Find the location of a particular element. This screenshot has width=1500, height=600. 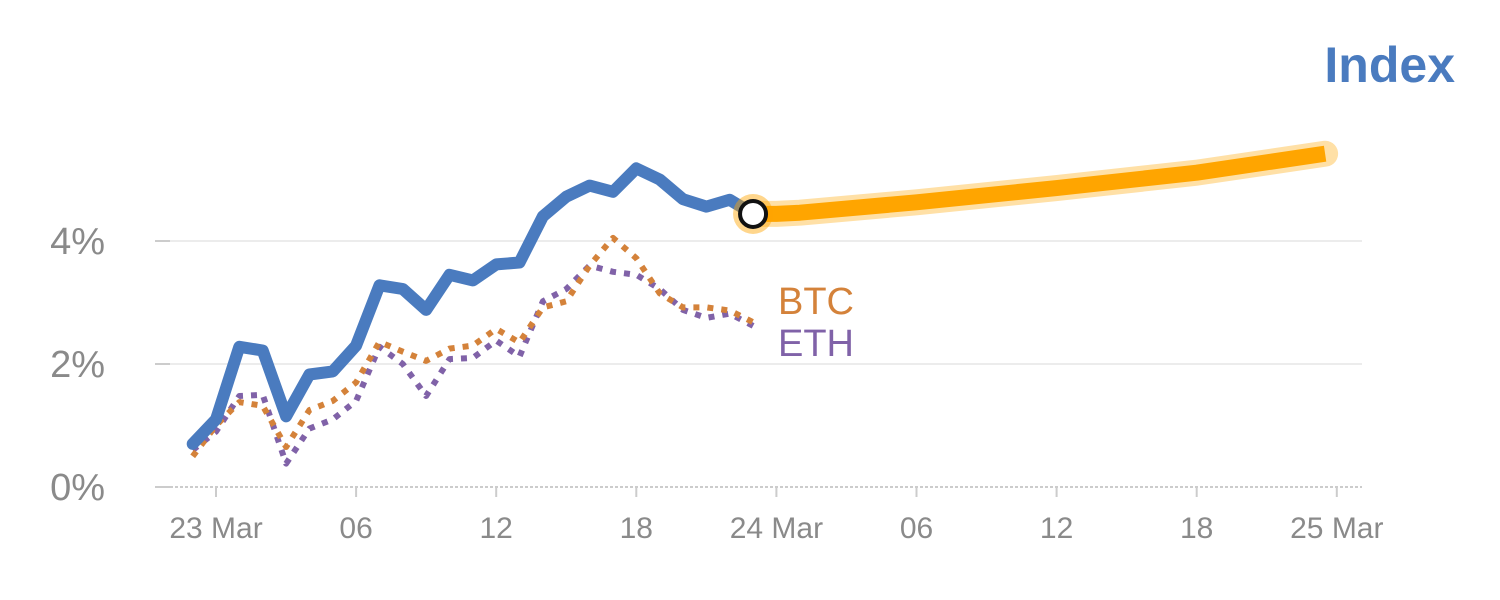

x-tick-label: 23 Mar is located at coordinates (215, 528).